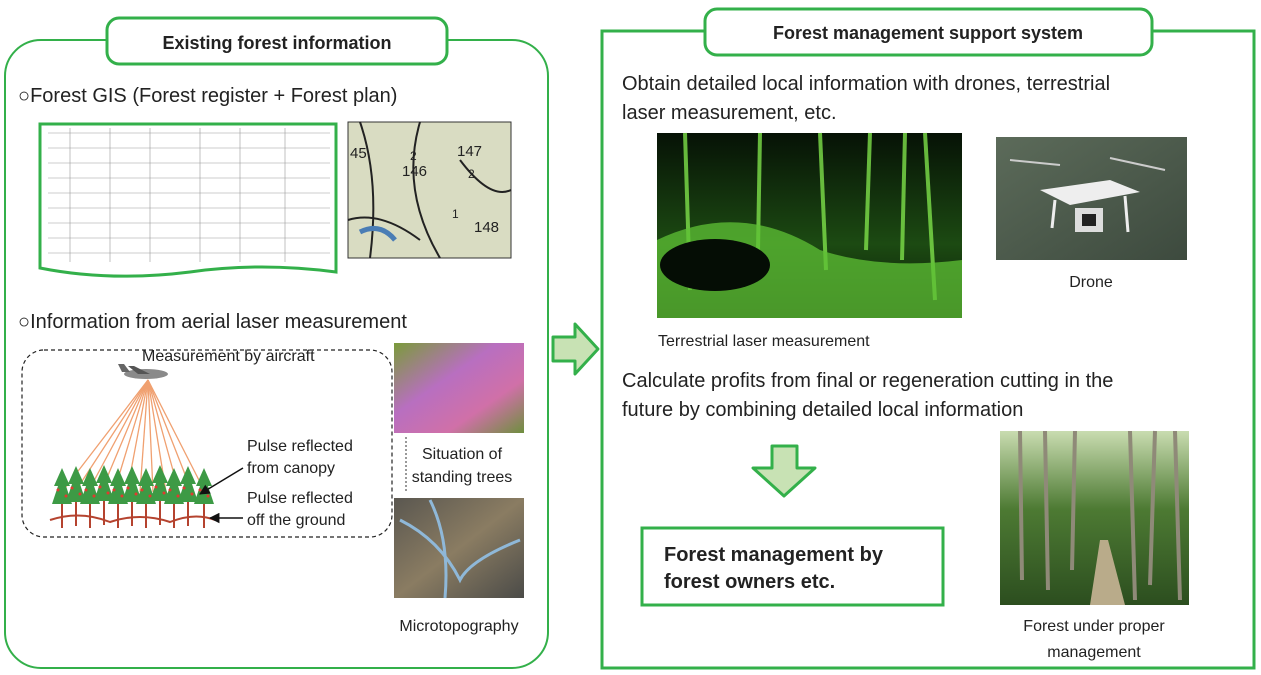 The width and height of the screenshot is (1261, 675). Describe the element at coordinates (1091, 198) in the screenshot. I see `drone-image` at that location.